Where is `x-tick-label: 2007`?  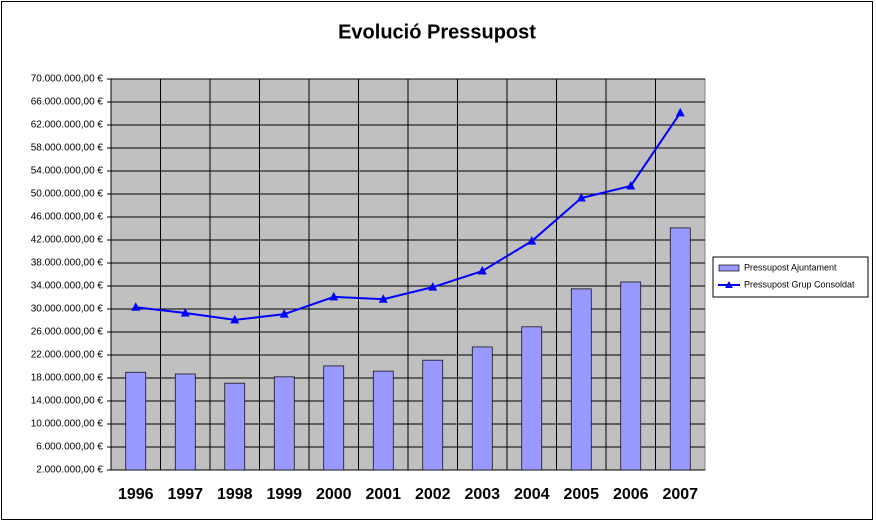
x-tick-label: 2007 is located at coordinates (680, 494).